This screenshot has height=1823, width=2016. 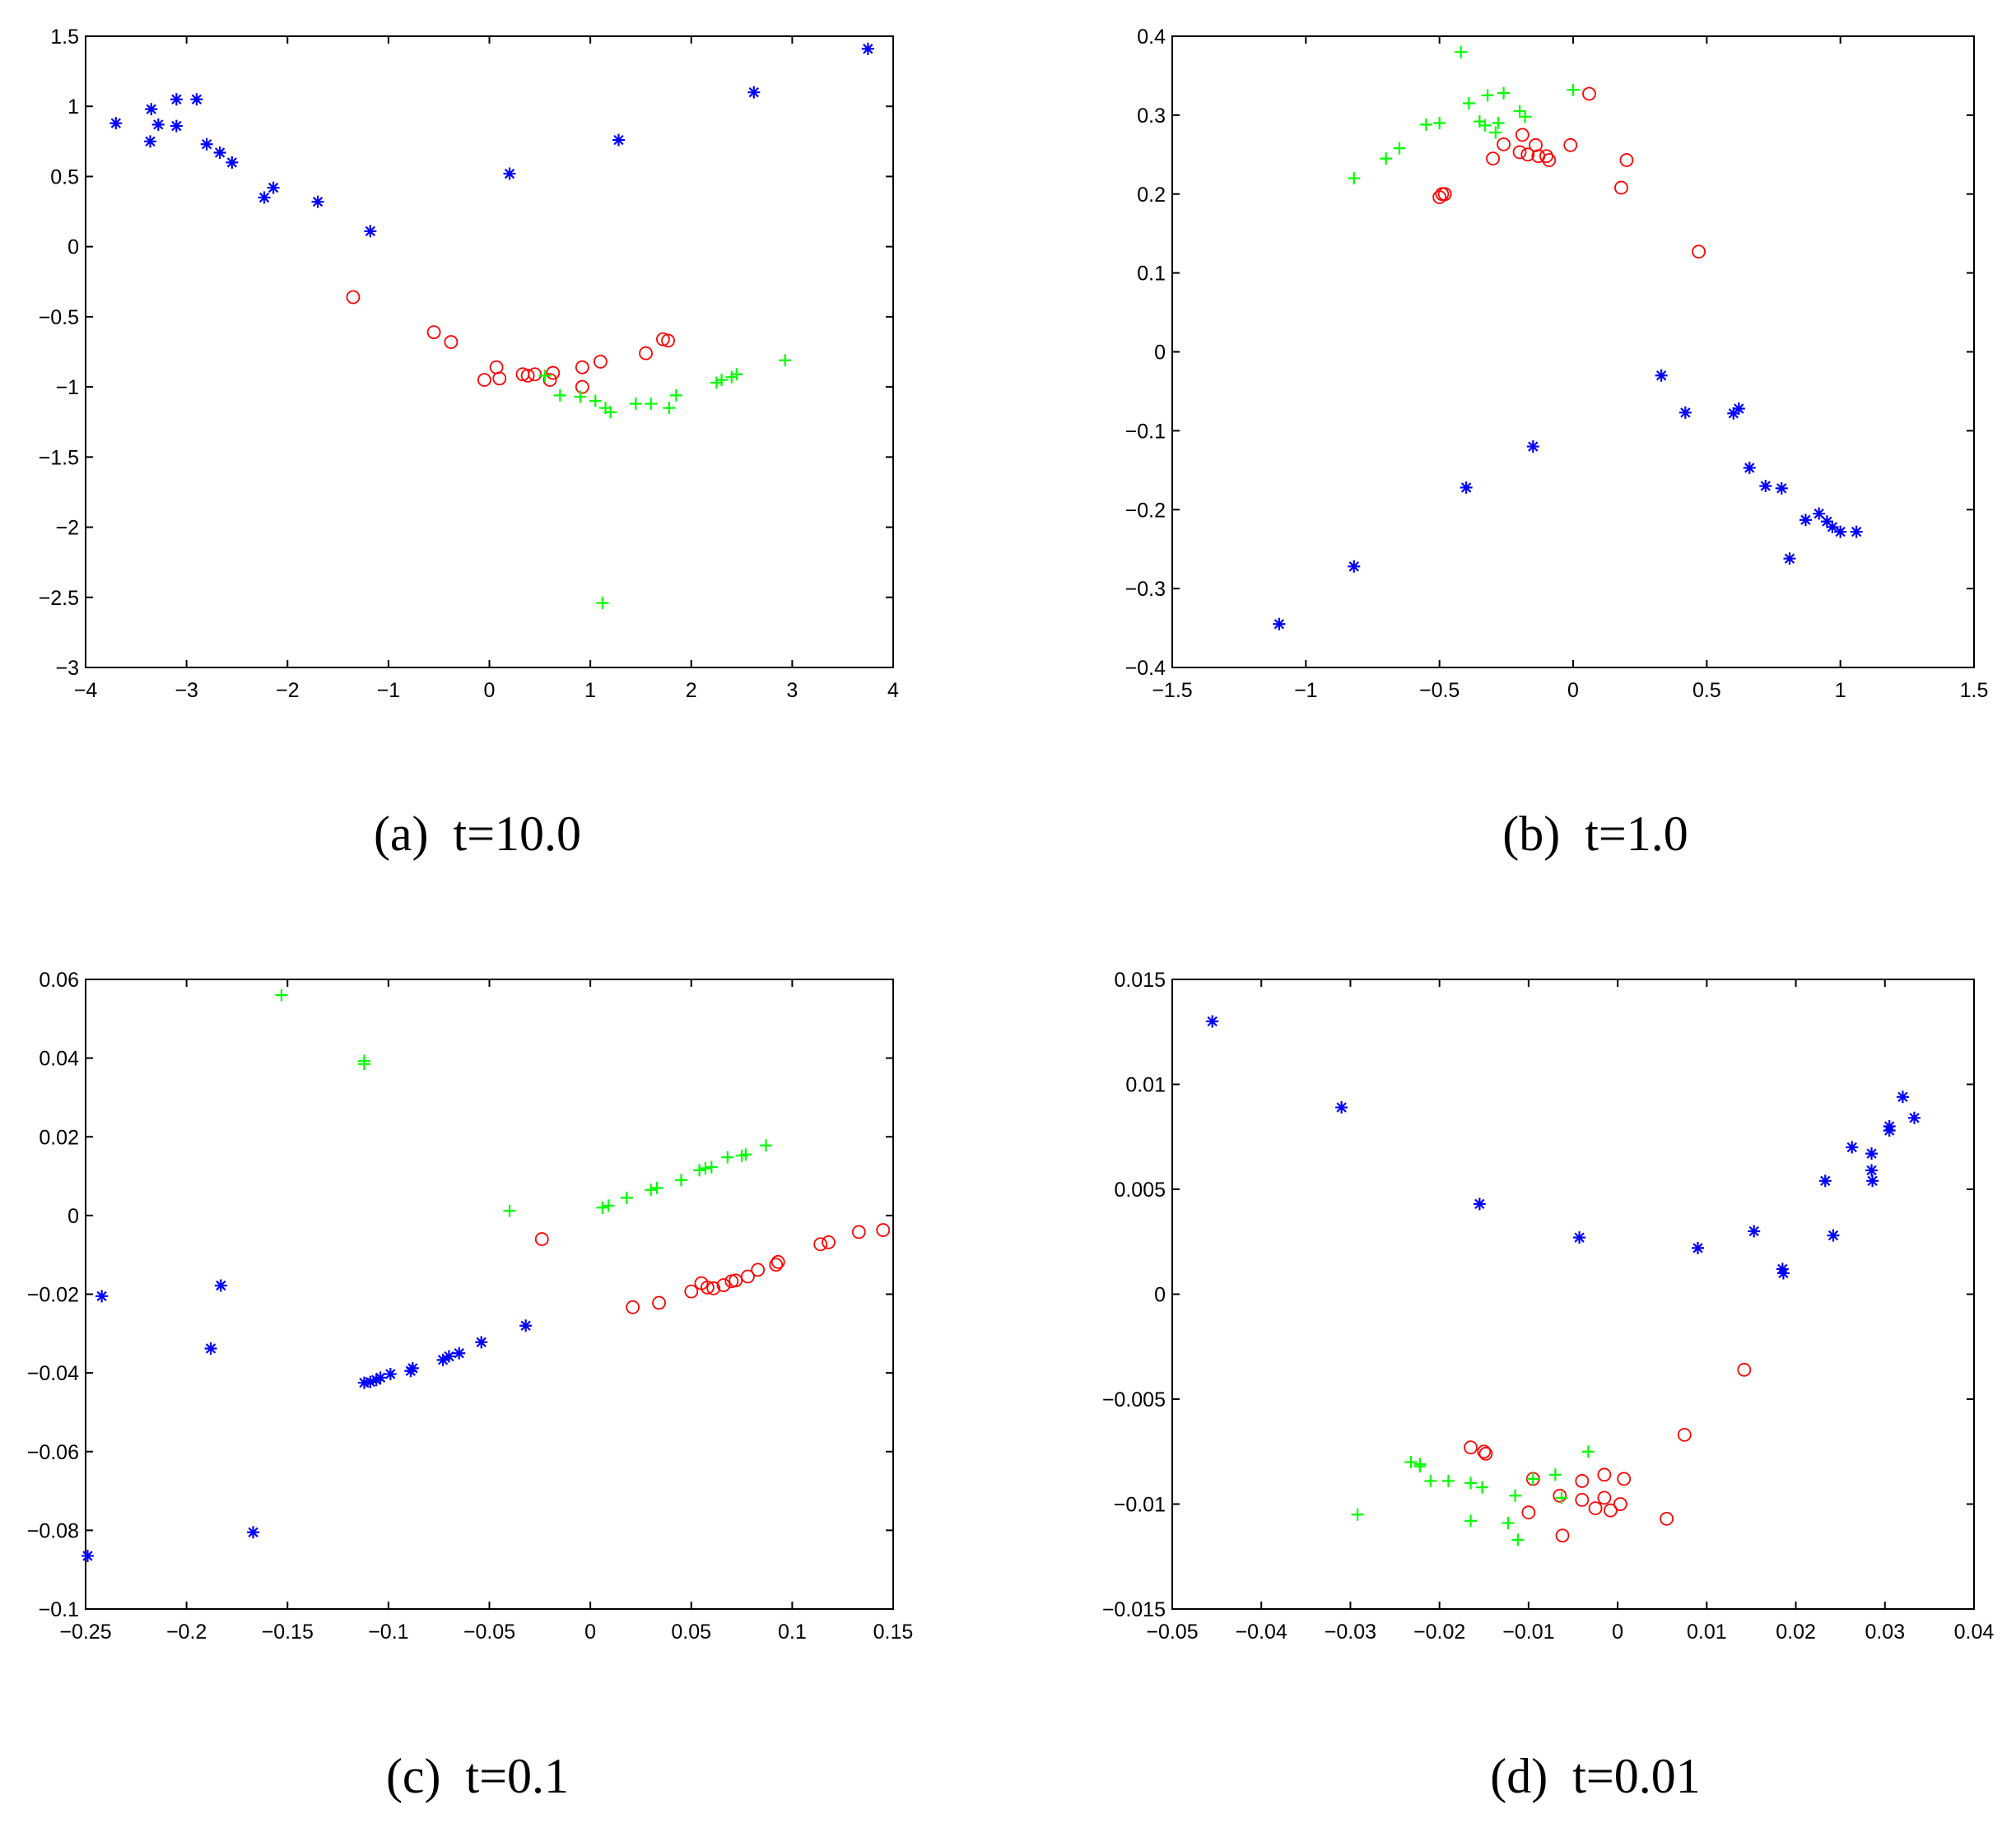 I want to click on x-tick-label: −0.04, so click(x=1261, y=1632).